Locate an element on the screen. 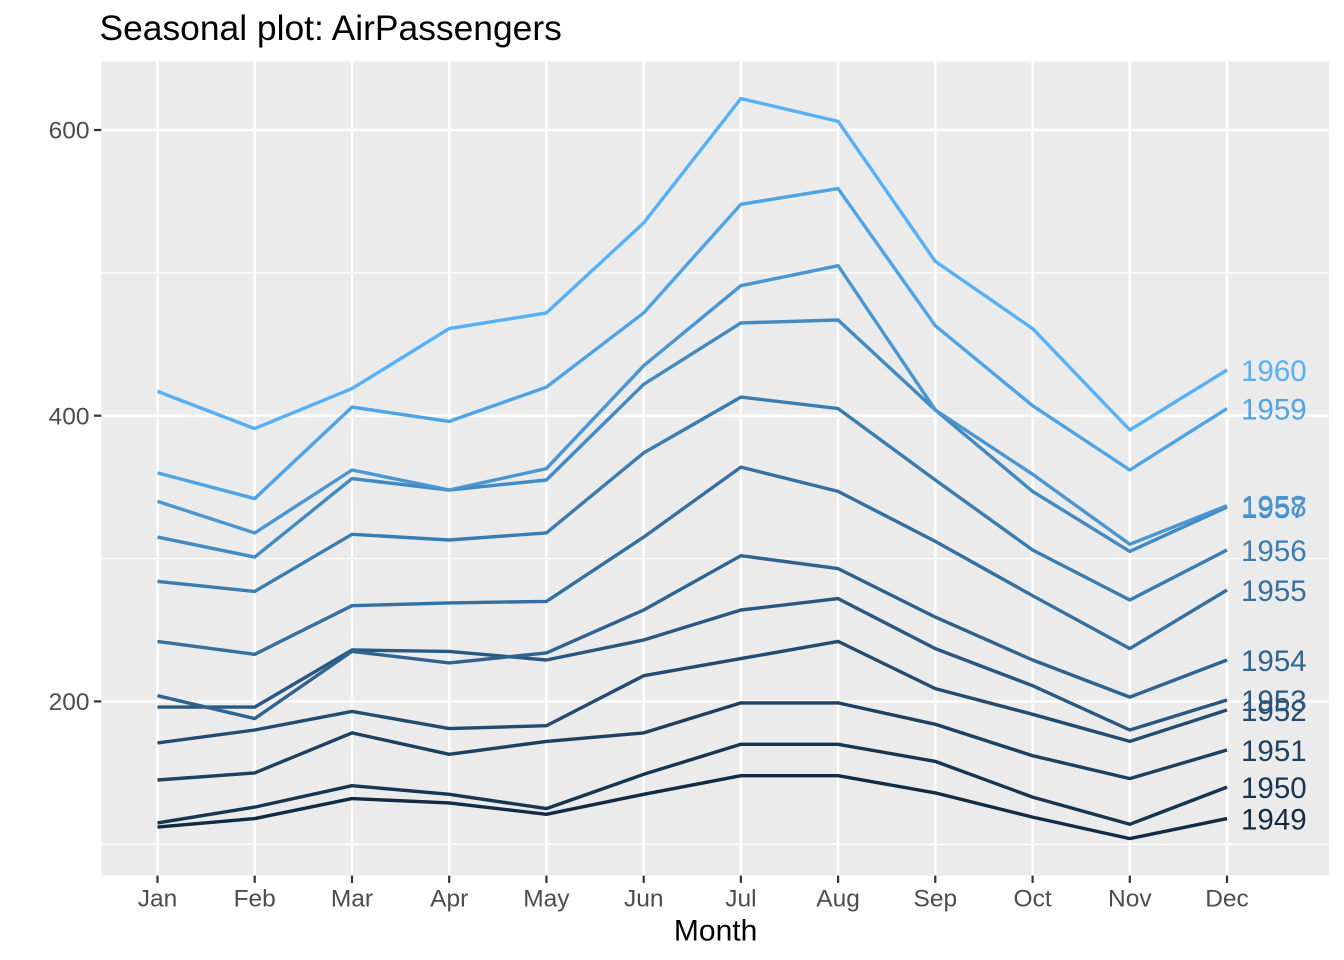 The width and height of the screenshot is (1344, 960). svg-text: 1955 is located at coordinates (1274, 591).